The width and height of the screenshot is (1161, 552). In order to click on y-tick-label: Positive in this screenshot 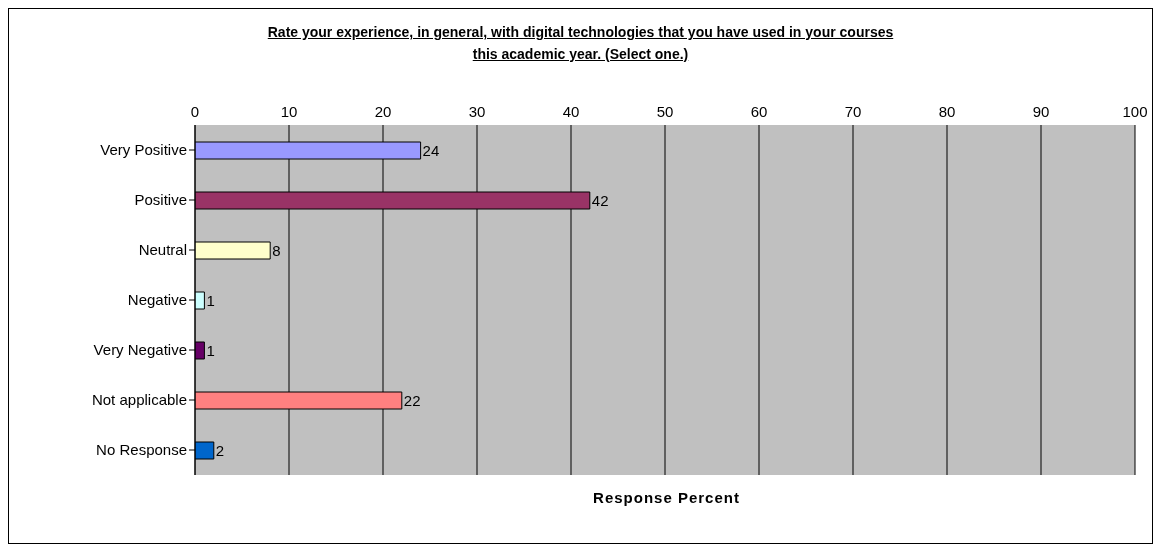, I will do `click(160, 200)`.